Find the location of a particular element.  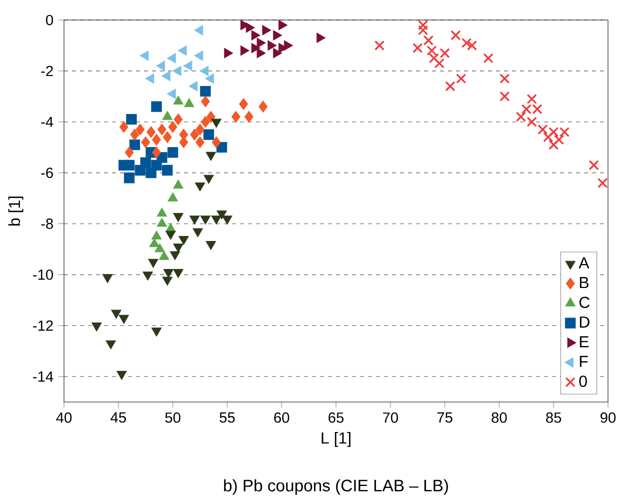

x-tick-label: 60 is located at coordinates (282, 417).